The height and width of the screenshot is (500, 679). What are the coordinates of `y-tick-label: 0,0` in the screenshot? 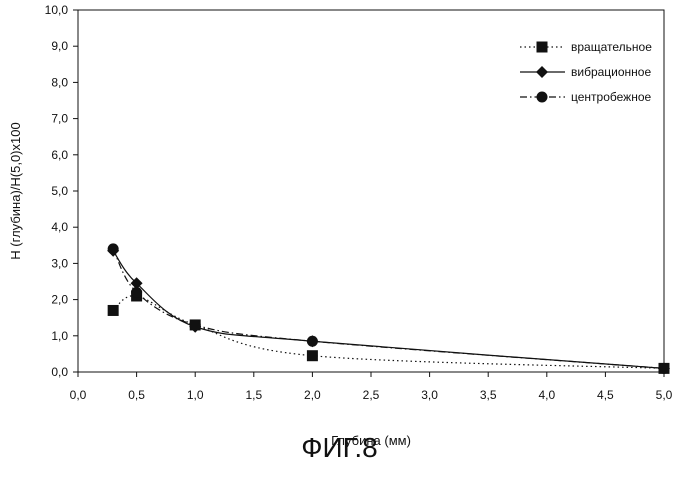 It's located at (59, 372).